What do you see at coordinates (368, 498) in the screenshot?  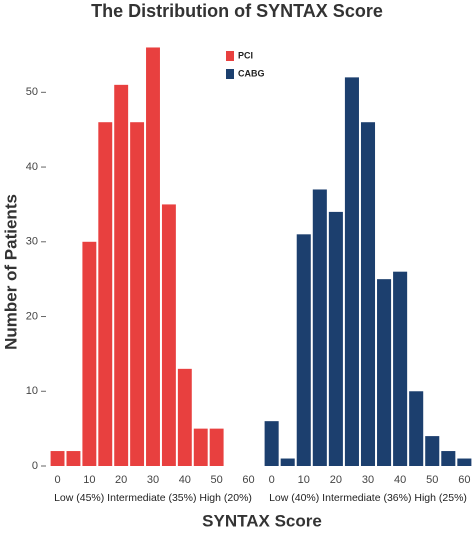 I see `panel-subtitle: Low (40%) Intermediate (36%) High (25%)` at bounding box center [368, 498].